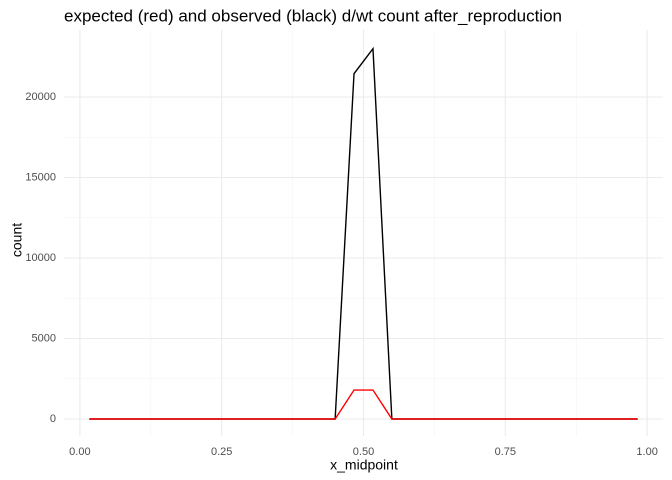  Describe the element at coordinates (363, 404) in the screenshot. I see `data-line` at that location.